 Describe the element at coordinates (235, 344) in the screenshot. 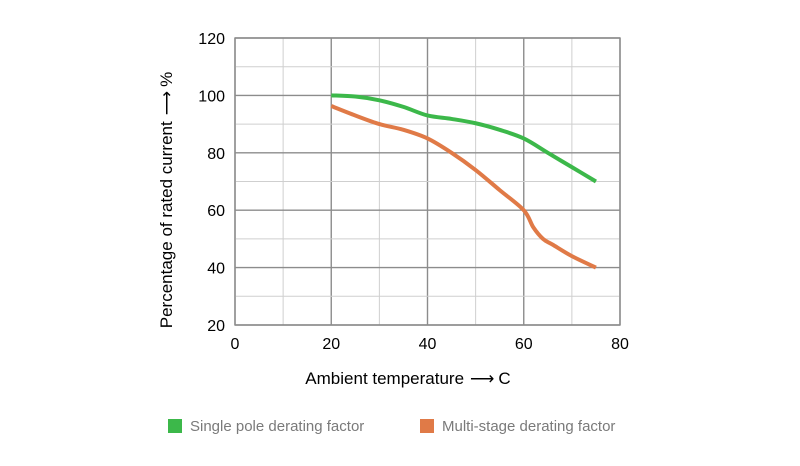

I see `x-tick-label: 0` at that location.